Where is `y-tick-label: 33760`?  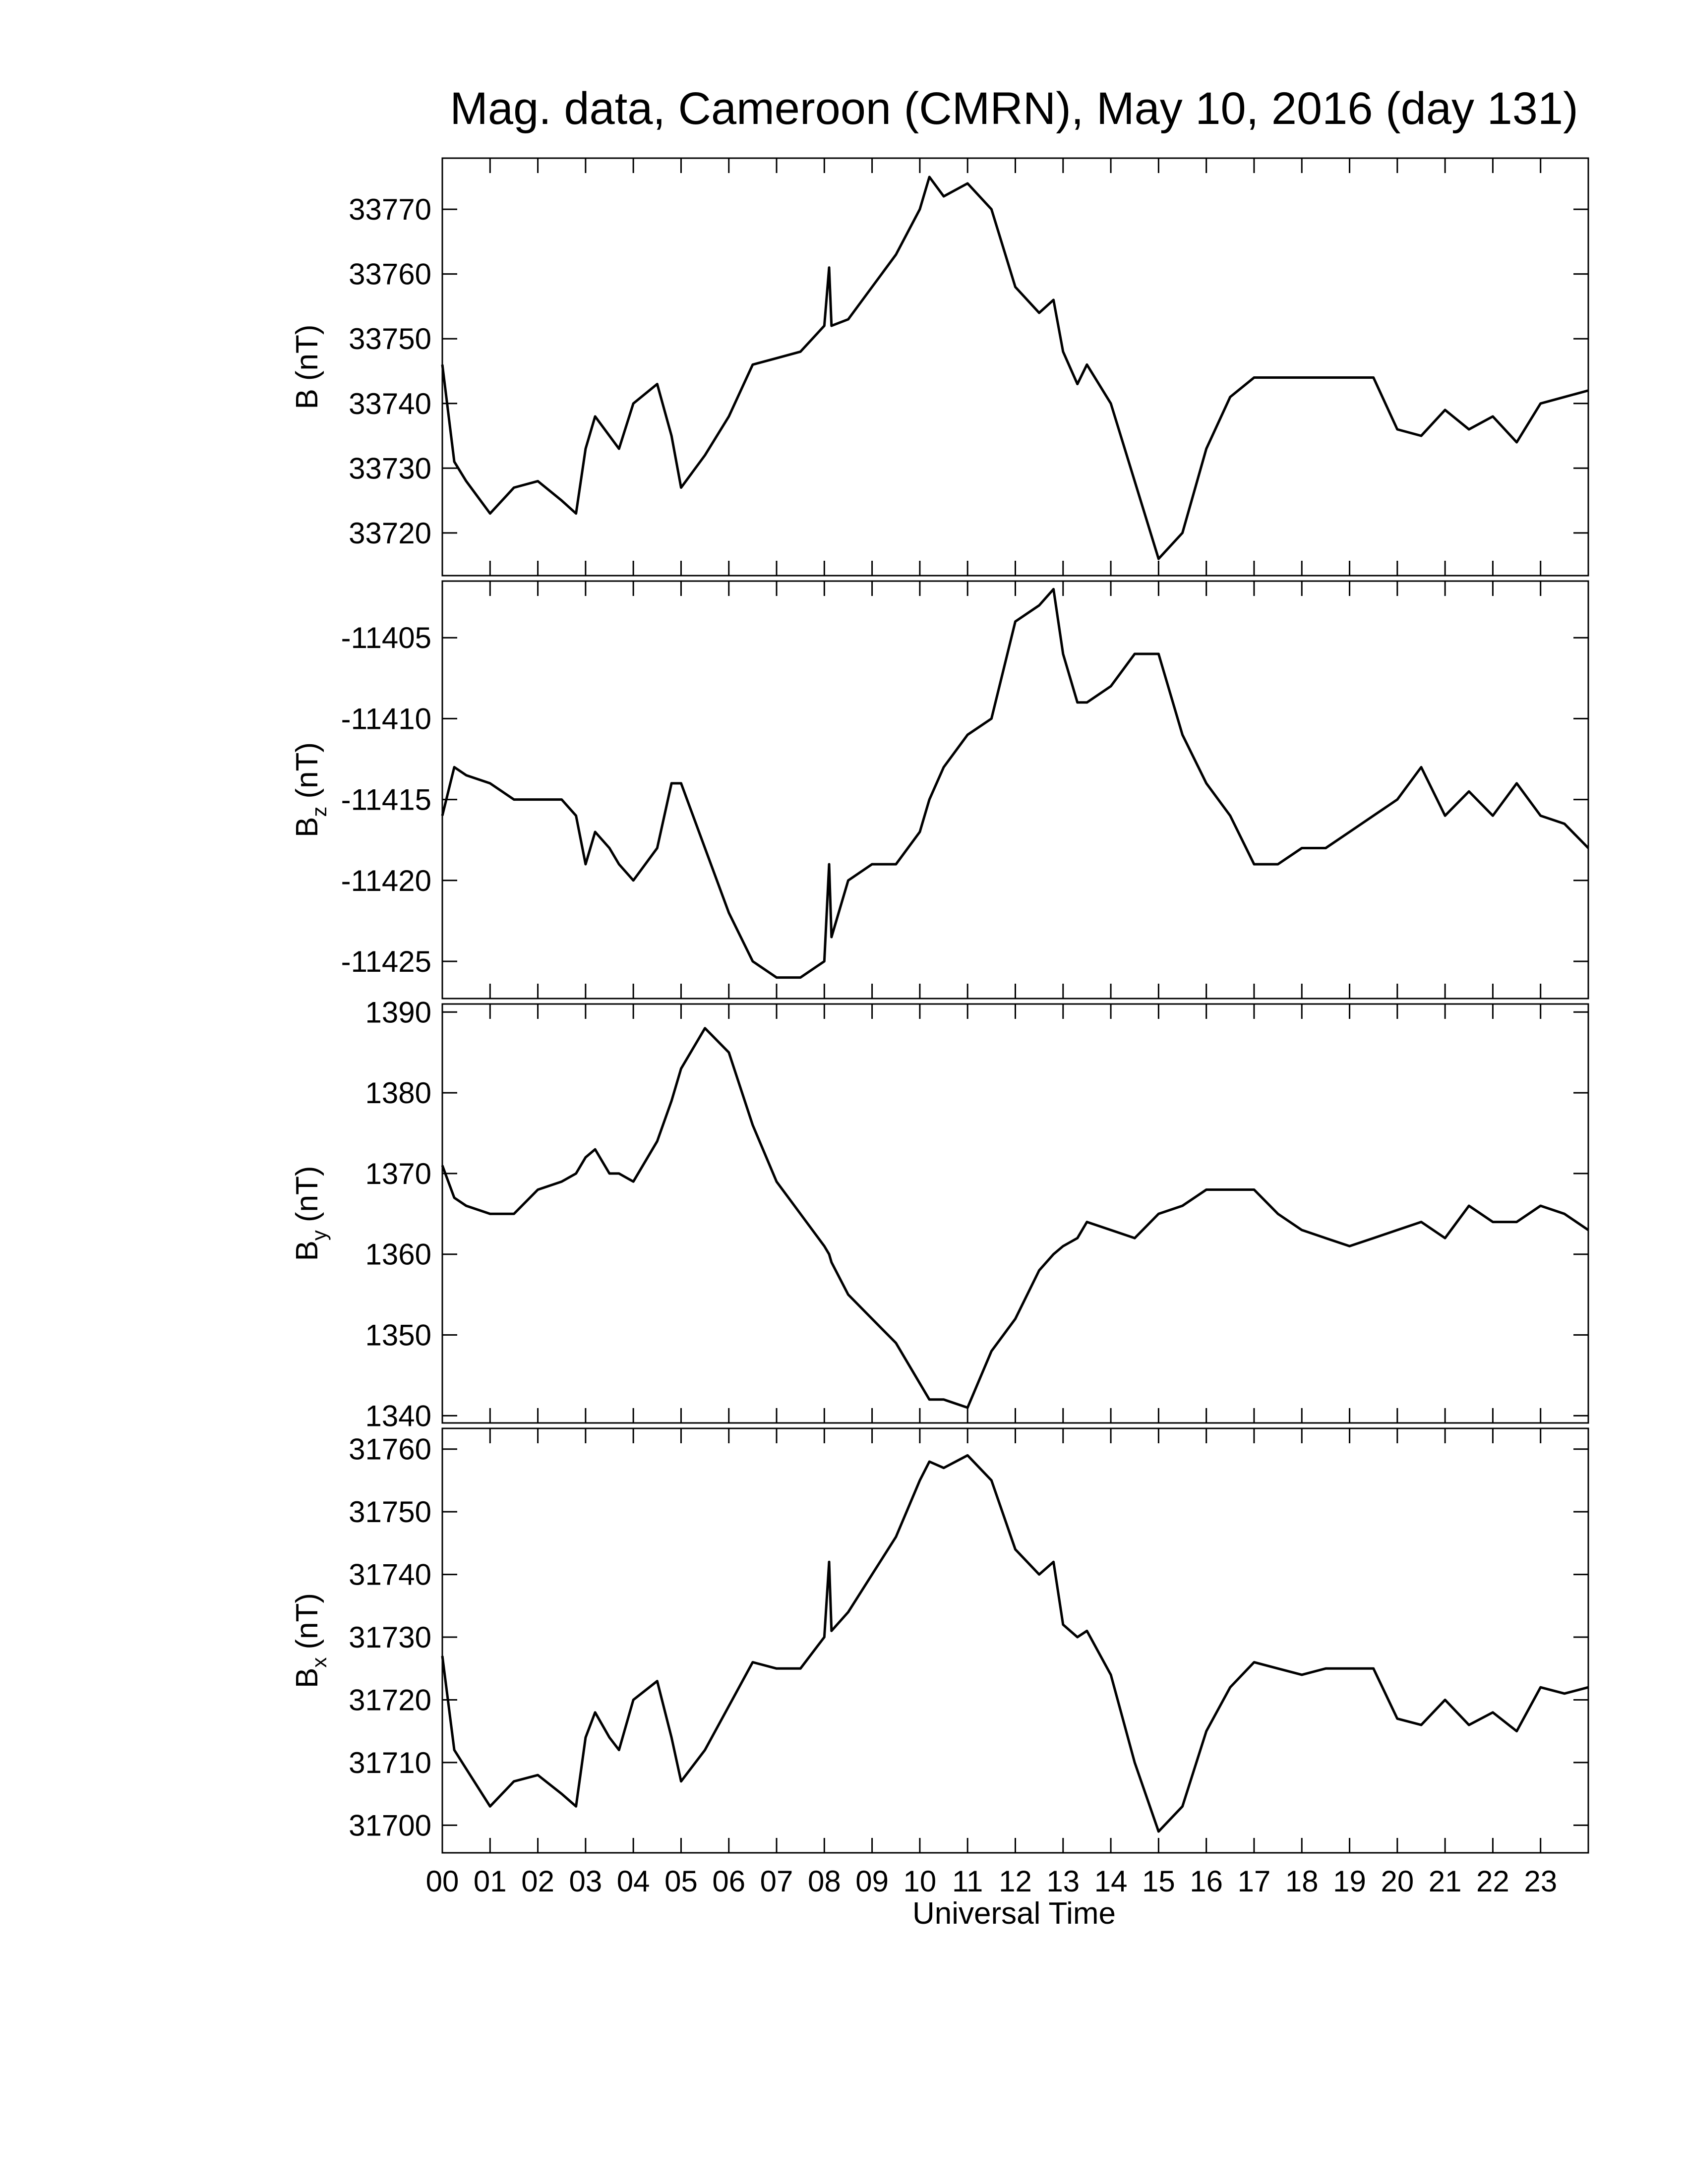 y-tick-label: 33760 is located at coordinates (390, 274).